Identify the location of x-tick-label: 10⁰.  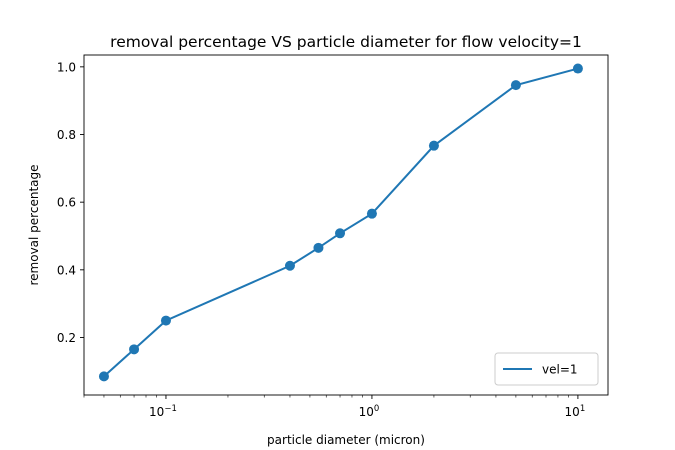
(369, 411).